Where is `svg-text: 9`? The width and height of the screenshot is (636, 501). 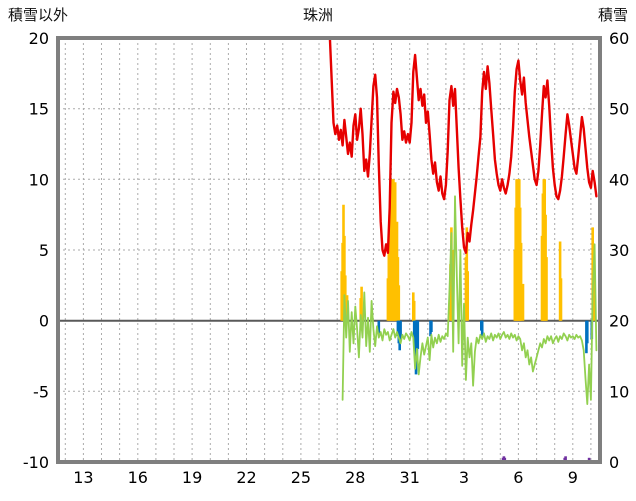
svg-text: 9 is located at coordinates (573, 477).